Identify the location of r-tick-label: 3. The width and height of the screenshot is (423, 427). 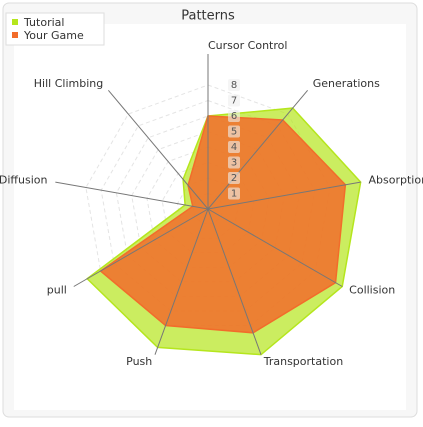
(234, 163).